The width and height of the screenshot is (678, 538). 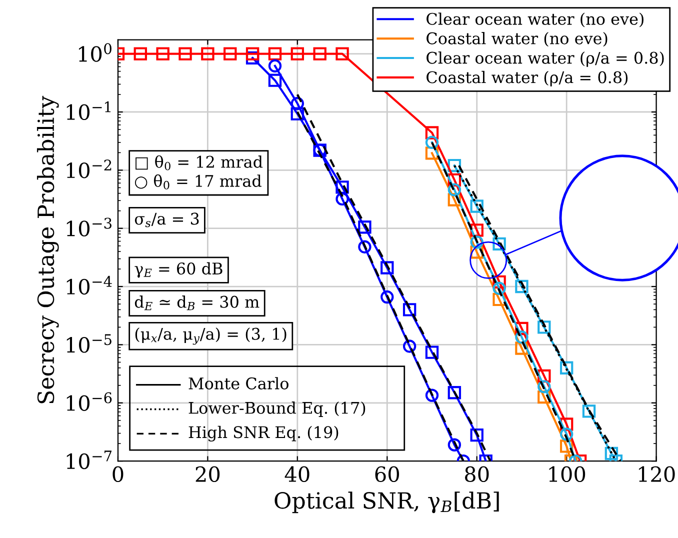 I want to click on y-tick-label: 10$^{−2}$, so click(x=89, y=169).